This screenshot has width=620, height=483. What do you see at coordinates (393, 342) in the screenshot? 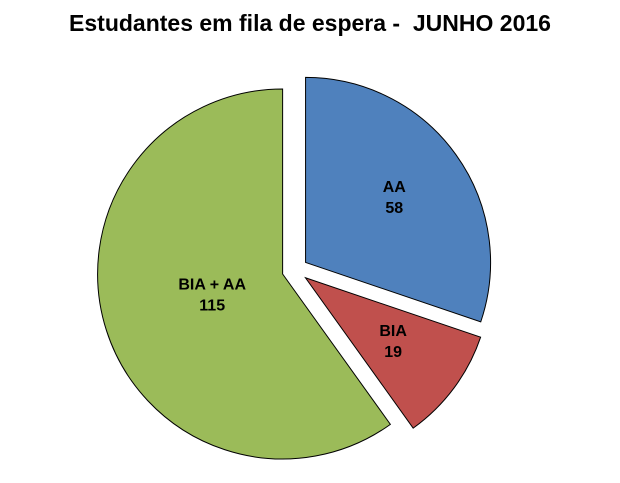
I see `pie-slice-label: BIA 19` at bounding box center [393, 342].